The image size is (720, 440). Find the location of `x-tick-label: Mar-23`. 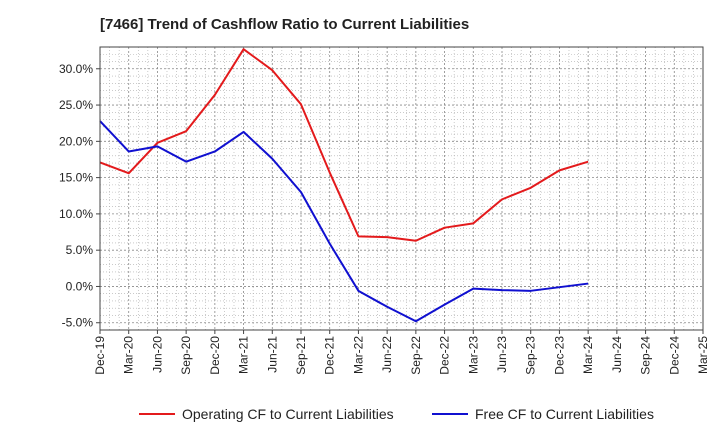

x-tick-label: Mar-23 is located at coordinates (473, 355).